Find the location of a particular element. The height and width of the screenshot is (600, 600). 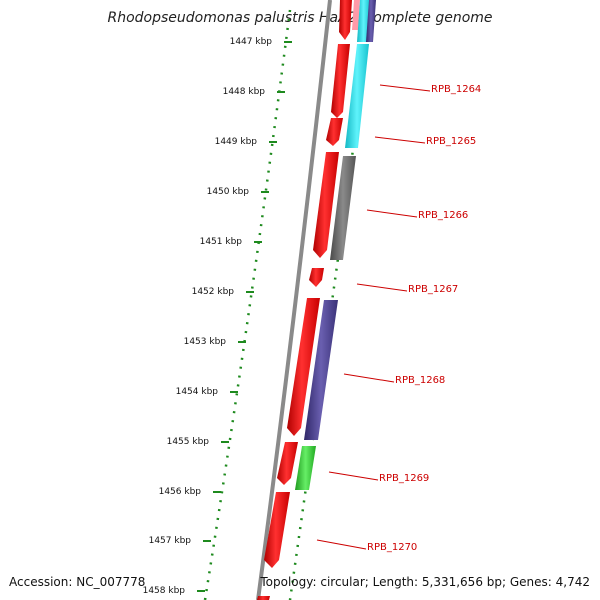

ruler-tick-label: 1455 kbp is located at coordinates (188, 442).